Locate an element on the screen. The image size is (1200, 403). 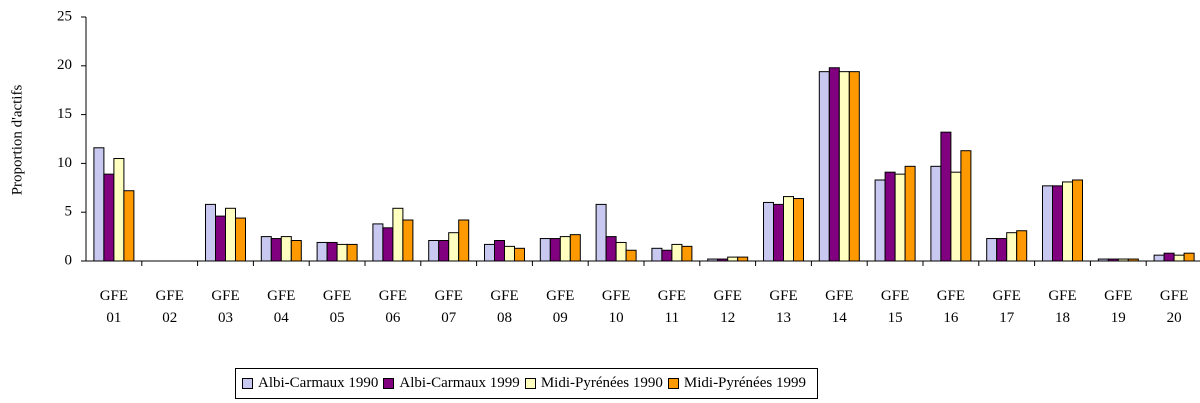
x-tick-label: GFE 12 is located at coordinates (727, 307).